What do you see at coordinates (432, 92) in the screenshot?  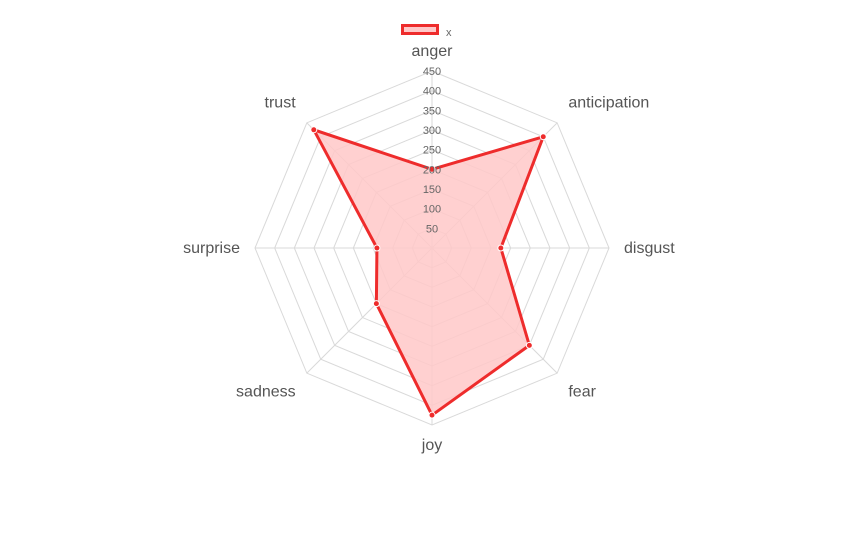 I see `tick-label: 400` at bounding box center [432, 92].